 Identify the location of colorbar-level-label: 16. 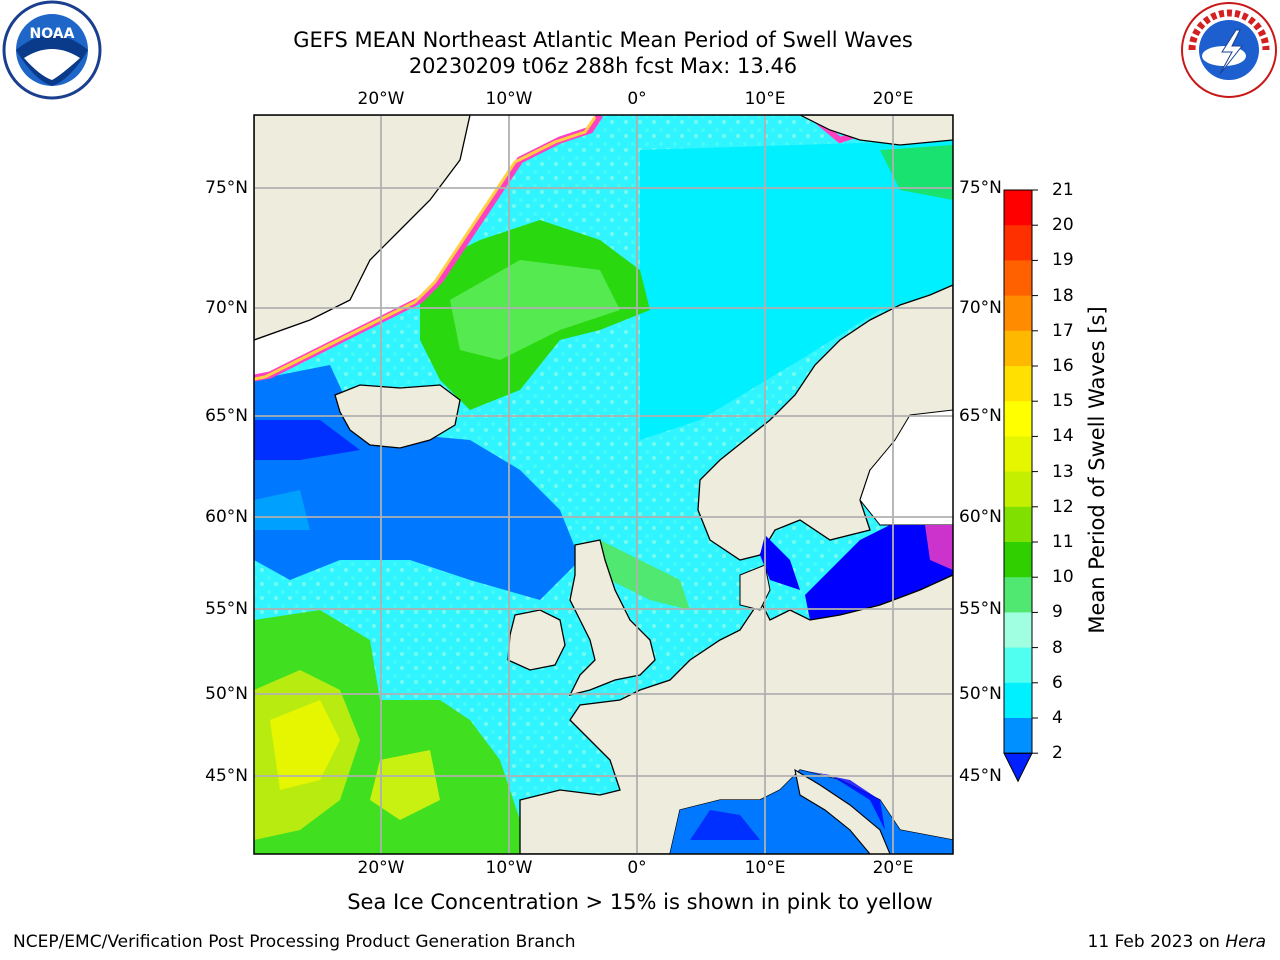
(1063, 366).